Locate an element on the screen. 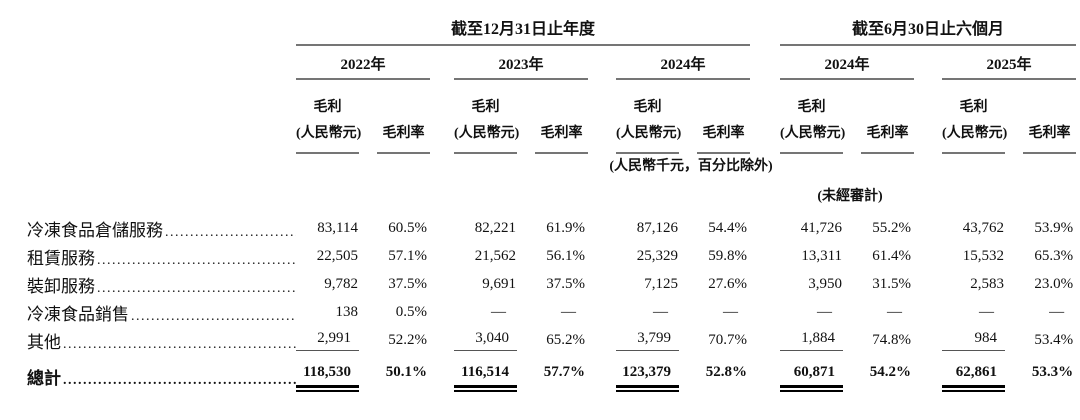 The width and height of the screenshot is (1080, 420). section-header-annual: 截至12月31日止年度 is located at coordinates (523, 30).